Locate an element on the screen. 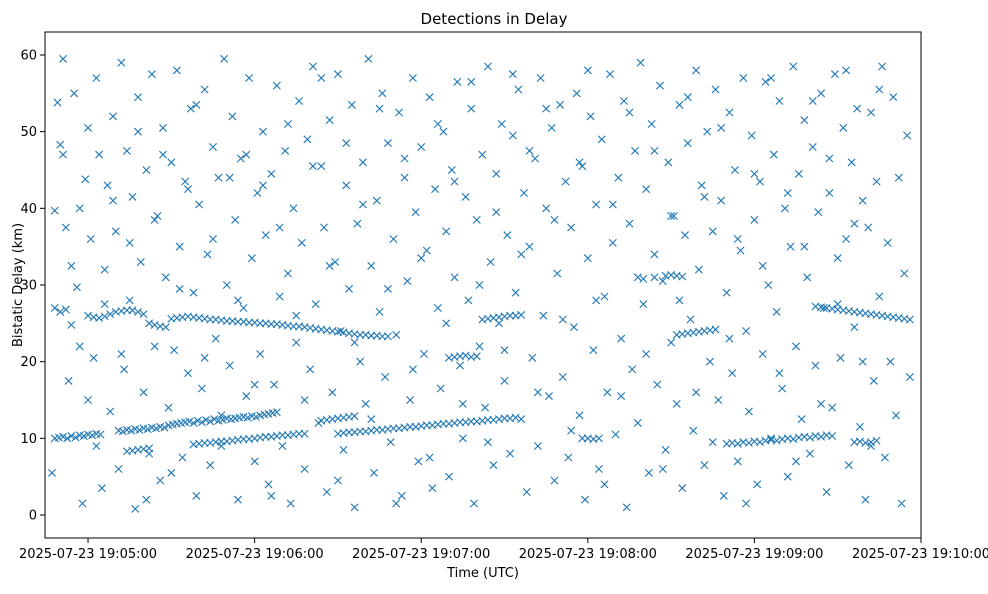 The image size is (988, 594). x-axis-label: Time (UTC) is located at coordinates (482, 573).